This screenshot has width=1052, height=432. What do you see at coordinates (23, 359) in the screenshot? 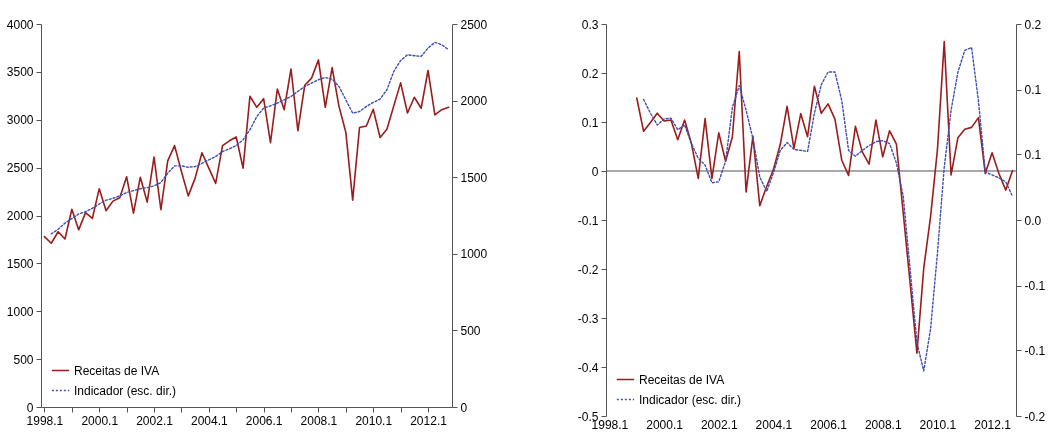
I see `y-tick-label: 500` at bounding box center [23, 359].